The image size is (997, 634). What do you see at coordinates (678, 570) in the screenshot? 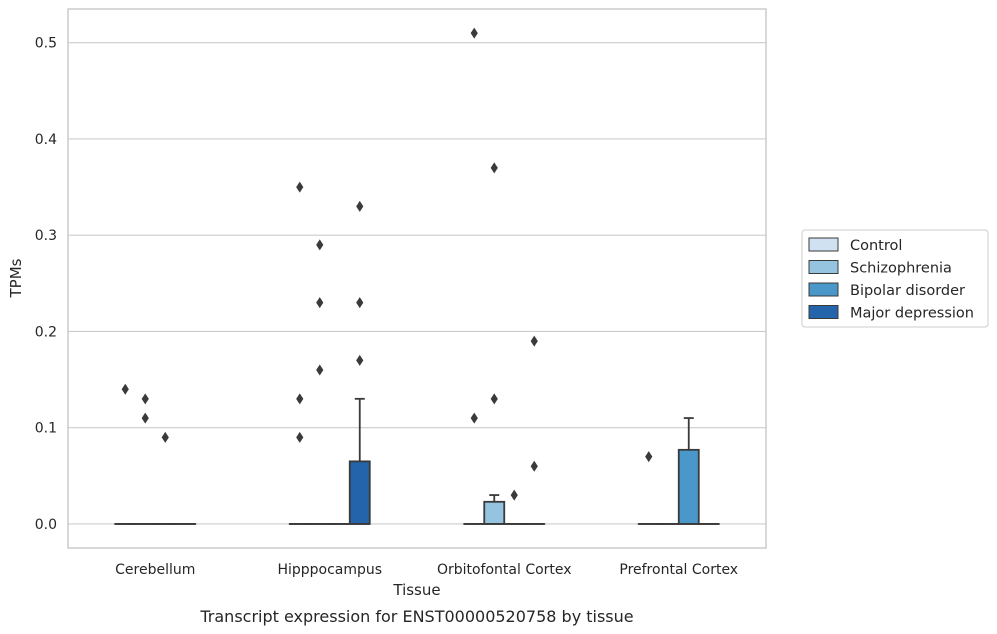
I see `x-tick-label: Prefrontal Cortex` at bounding box center [678, 570].